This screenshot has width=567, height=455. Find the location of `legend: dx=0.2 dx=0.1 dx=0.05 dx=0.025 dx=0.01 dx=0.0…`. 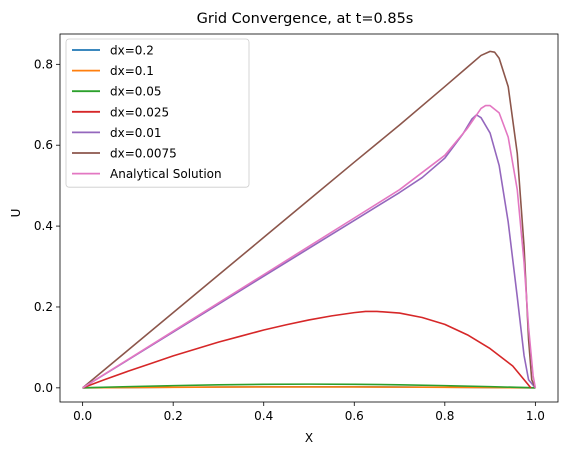

legend: dx=0.2 dx=0.1 dx=0.05 dx=0.025 dx=0.01 dx=0.0… is located at coordinates (157, 113).